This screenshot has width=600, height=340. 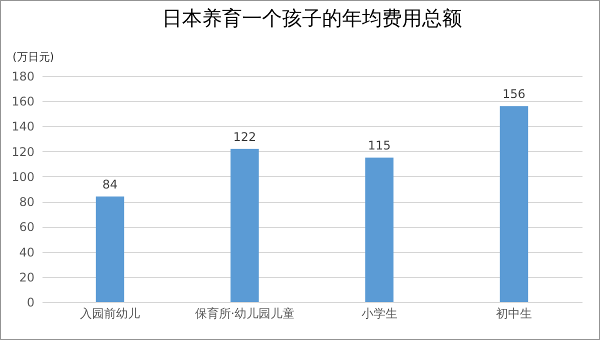 What do you see at coordinates (514, 313) in the screenshot?
I see `x-tick-label: 初中生` at bounding box center [514, 313].